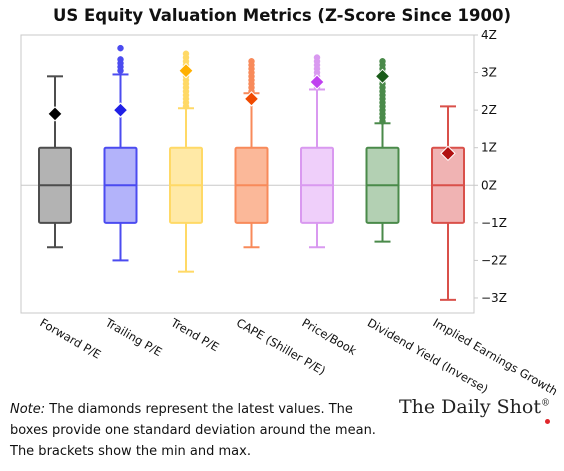 The height and width of the screenshot is (471, 564). Describe the element at coordinates (28, 409) in the screenshot. I see `footnote-lead: Note:` at that location.